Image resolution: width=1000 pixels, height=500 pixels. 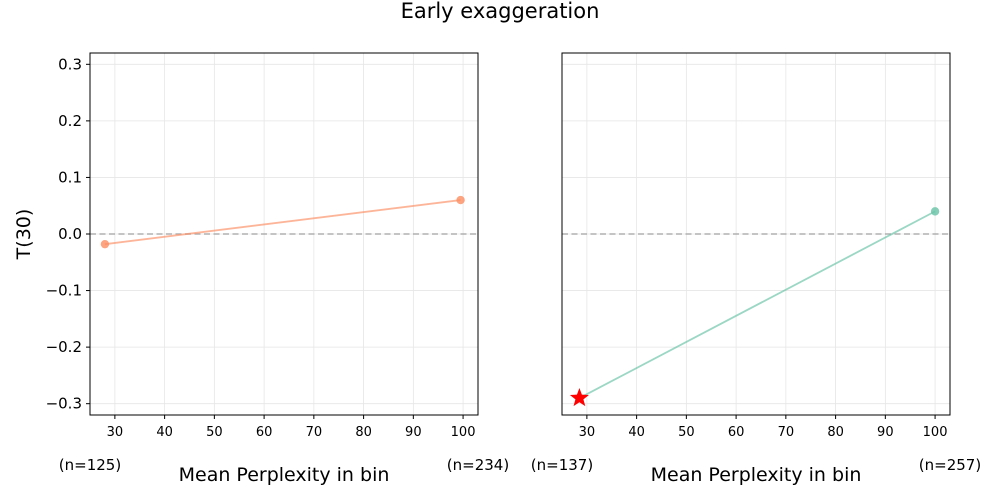 What do you see at coordinates (70, 234) in the screenshot?
I see `y-tick-label-3: 0.0` at bounding box center [70, 234].